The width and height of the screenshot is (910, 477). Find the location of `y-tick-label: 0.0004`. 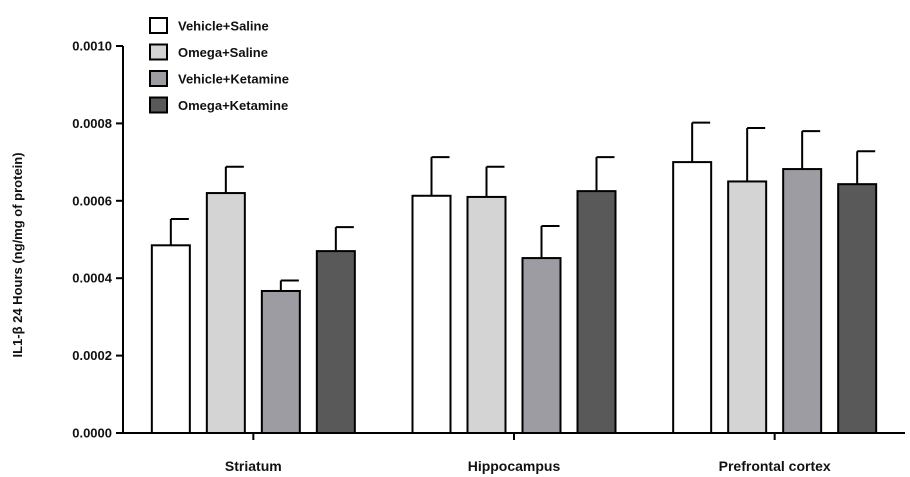

y-tick-label: 0.0004 is located at coordinates (92, 278).